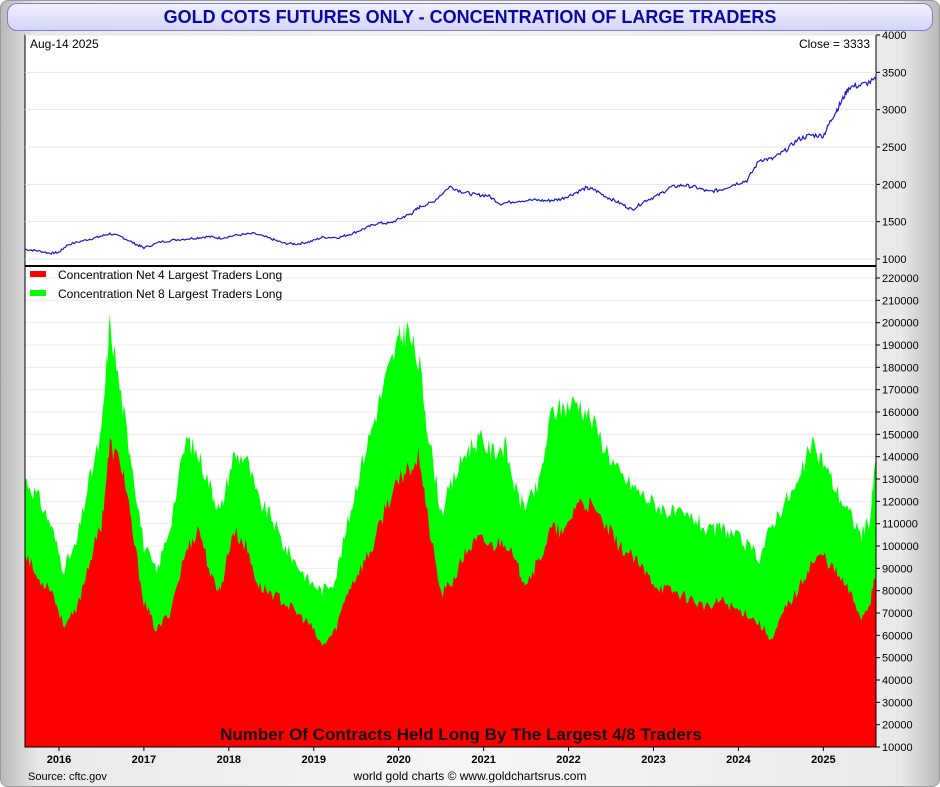 The width and height of the screenshot is (940, 787). What do you see at coordinates (314, 760) in the screenshot?
I see `year-label: 2019` at bounding box center [314, 760].